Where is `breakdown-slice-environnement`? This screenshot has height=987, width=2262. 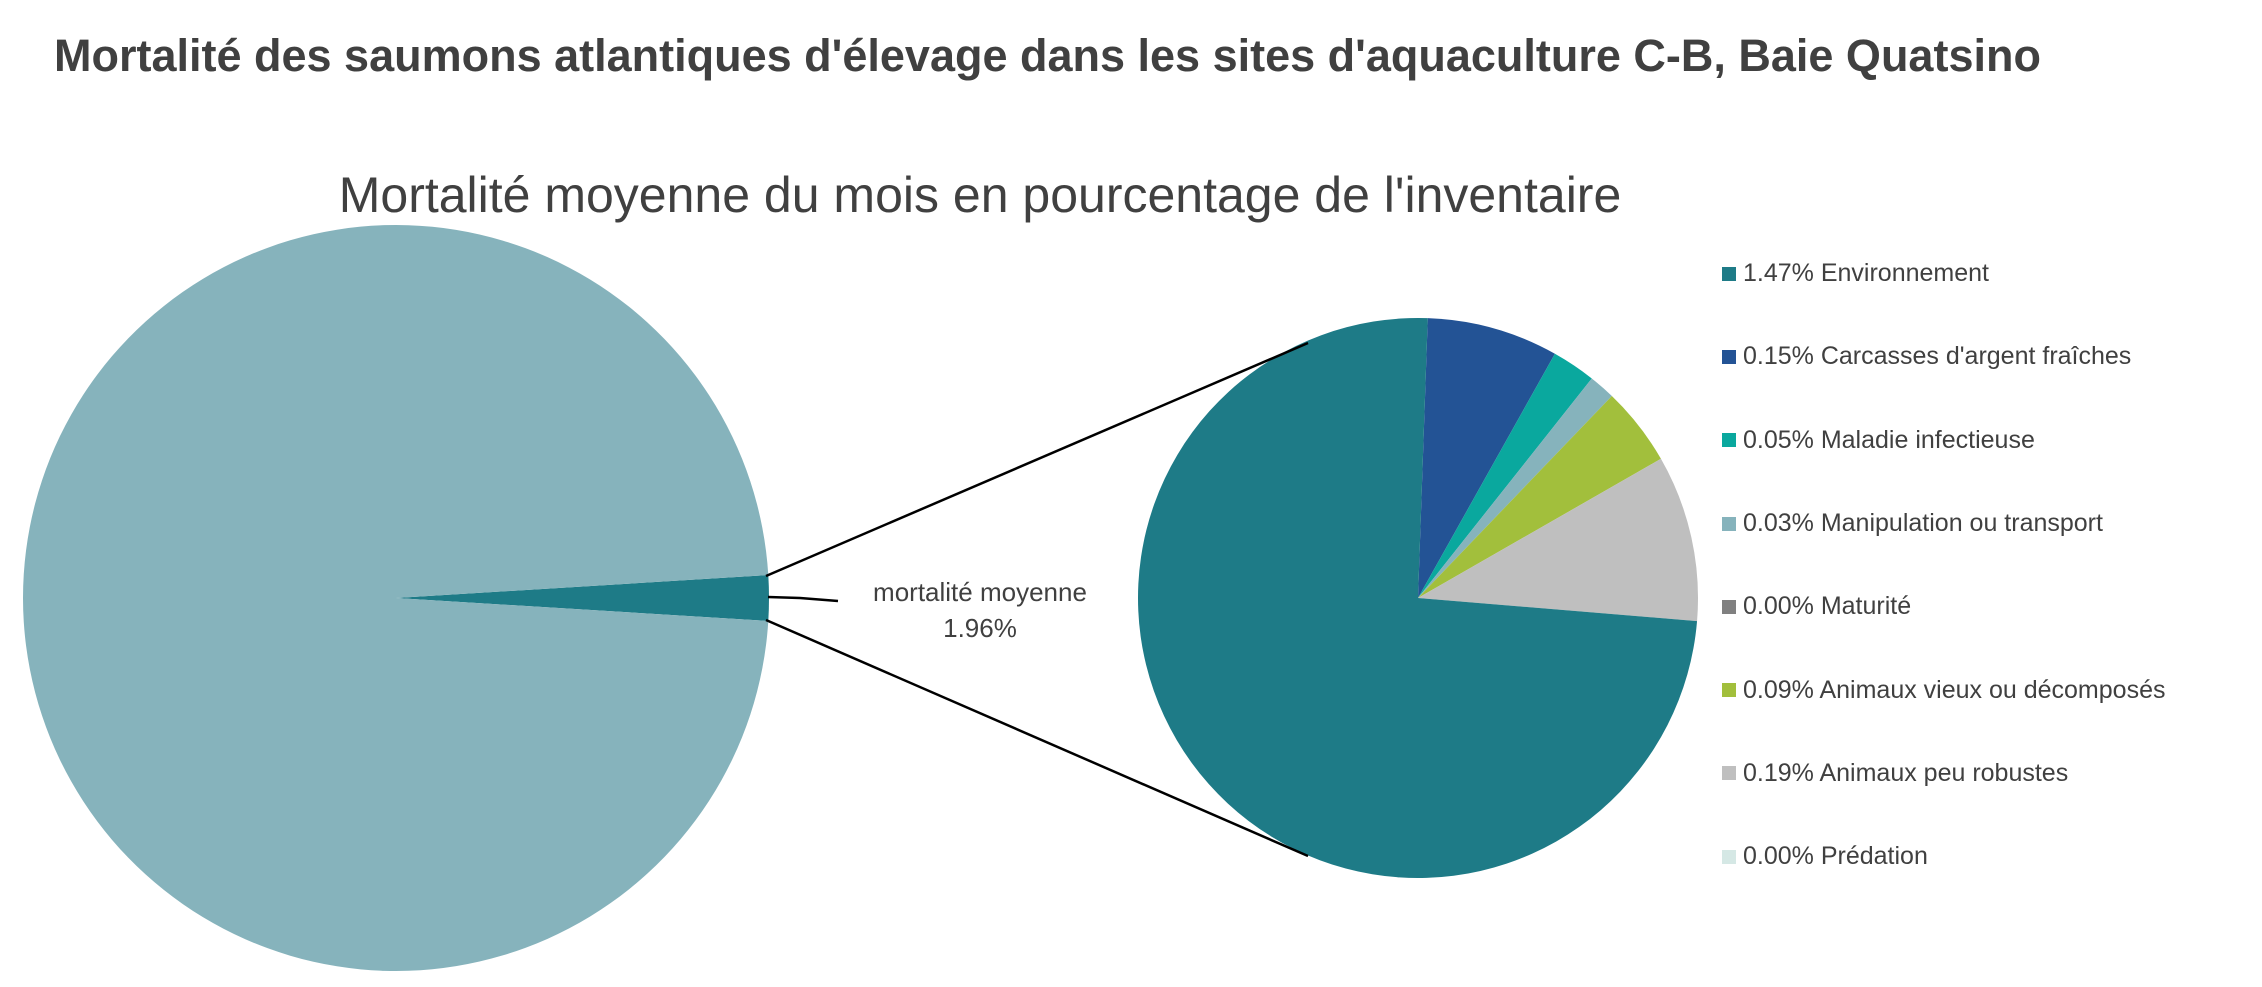 breakdown-slice-environnement is located at coordinates (1418, 598).